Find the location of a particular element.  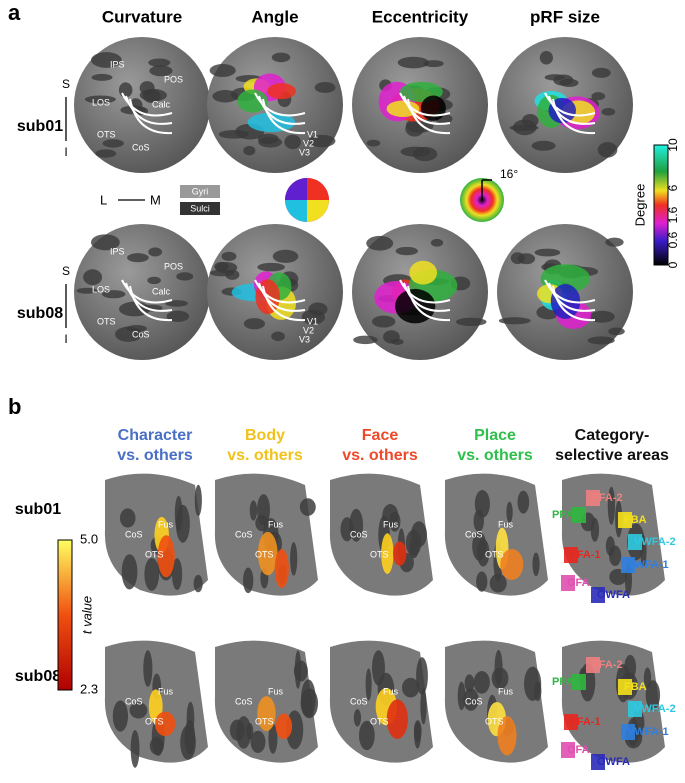

row-label: sub01 is located at coordinates (40, 126).